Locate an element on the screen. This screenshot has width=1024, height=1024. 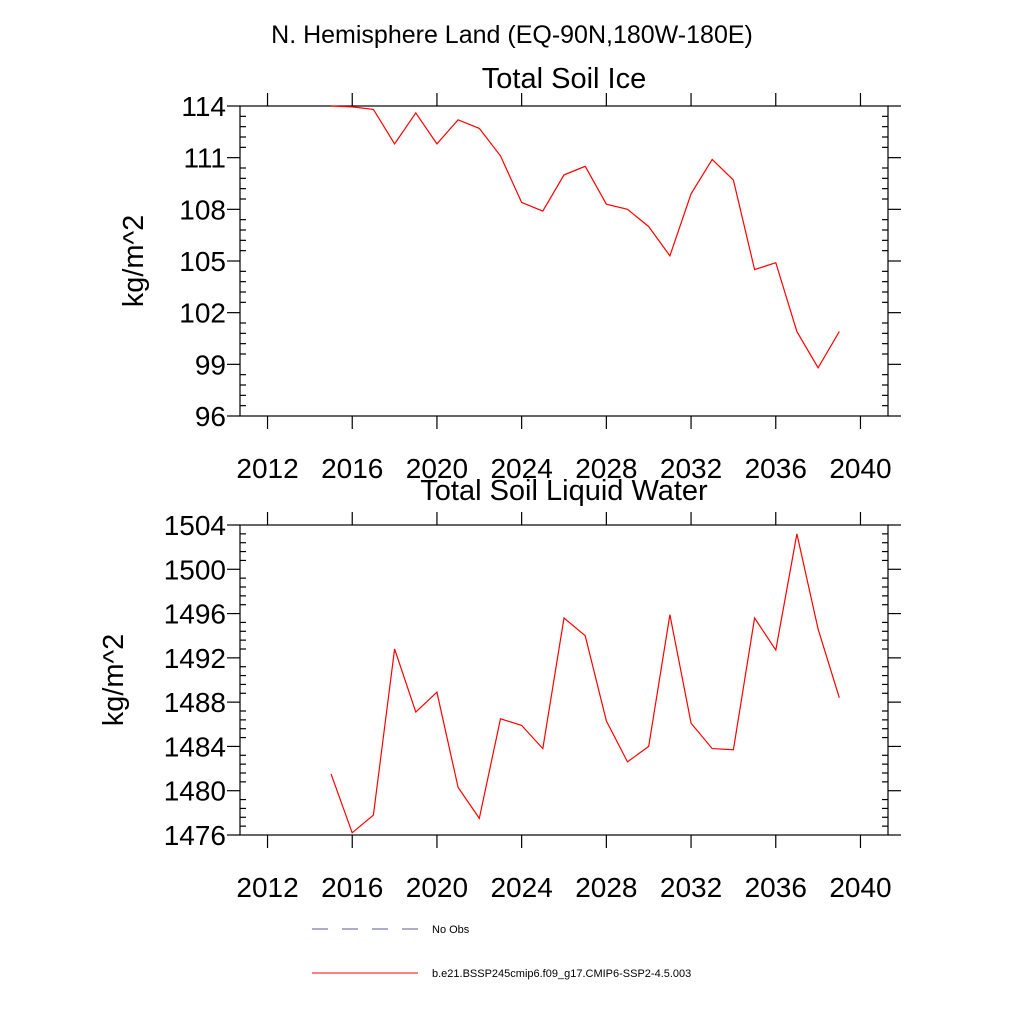
panel-title: Total Soil Liquid Water is located at coordinates (564, 491).